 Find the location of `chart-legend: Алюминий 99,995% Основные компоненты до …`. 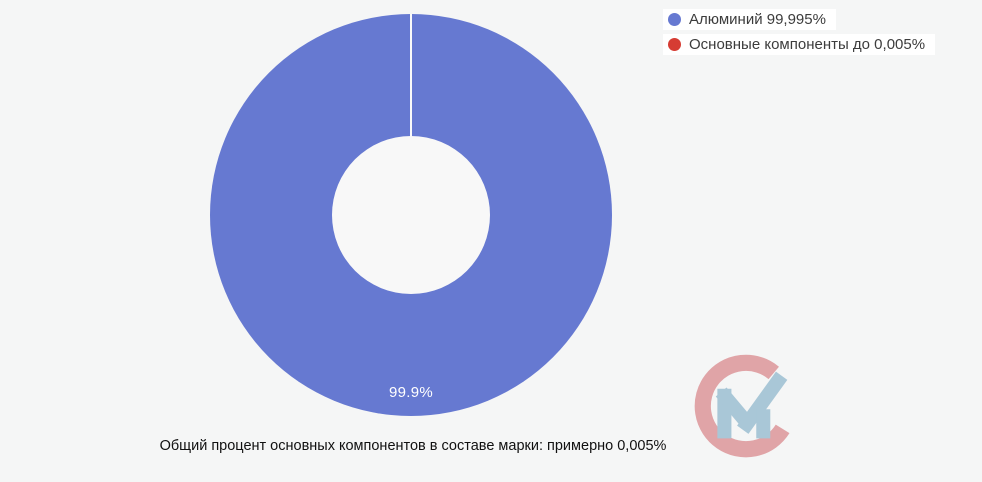

chart-legend: Алюминий 99,995% Основные компоненты до … is located at coordinates (799, 32).